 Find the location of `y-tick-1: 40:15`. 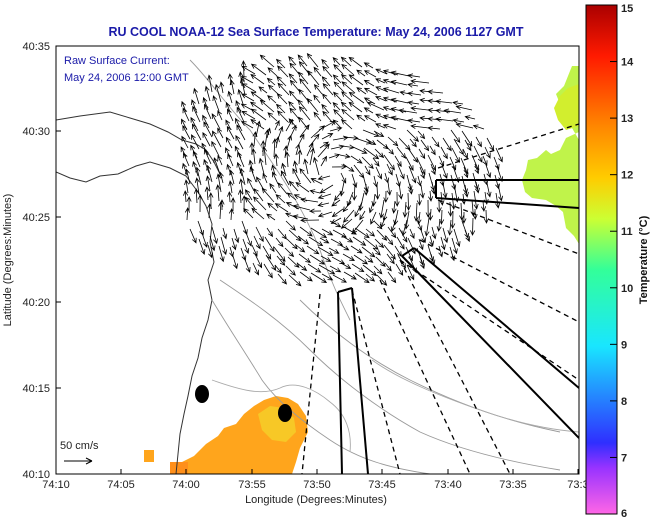

y-tick-1: 40:15 is located at coordinates (41, 389).